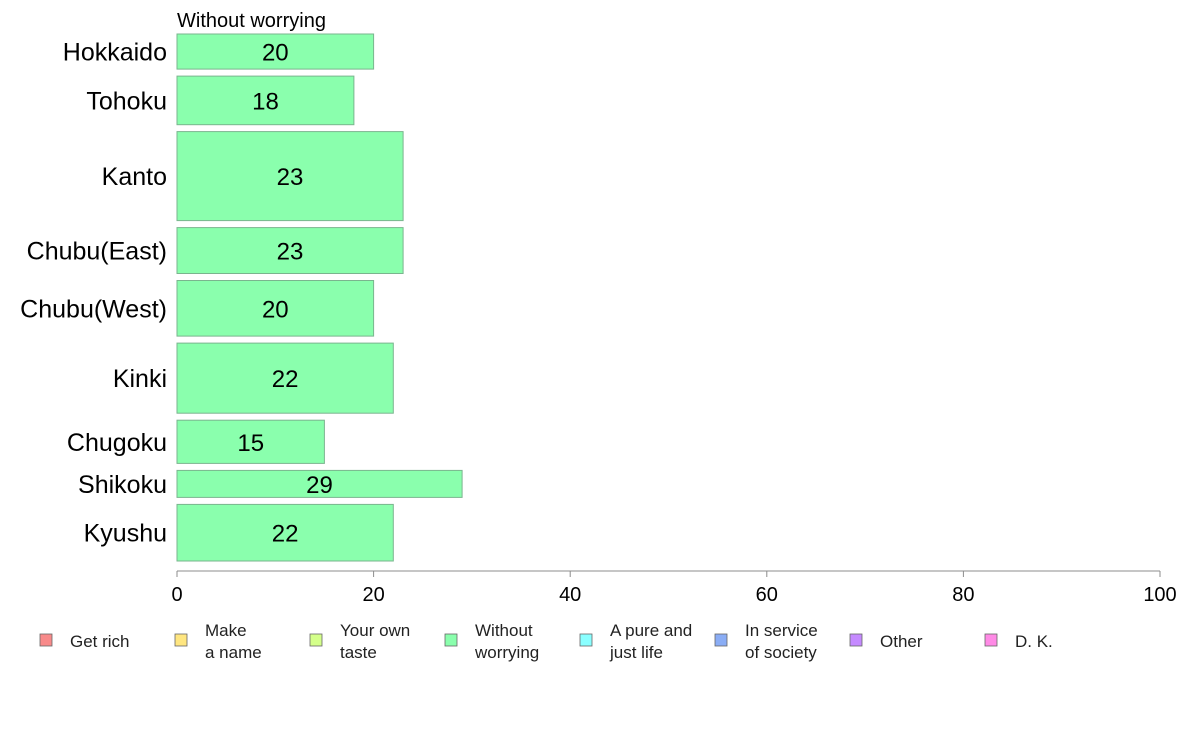 This screenshot has height=736, width=1188. What do you see at coordinates (140, 379) in the screenshot?
I see `category-label-kinki: Kinki` at bounding box center [140, 379].